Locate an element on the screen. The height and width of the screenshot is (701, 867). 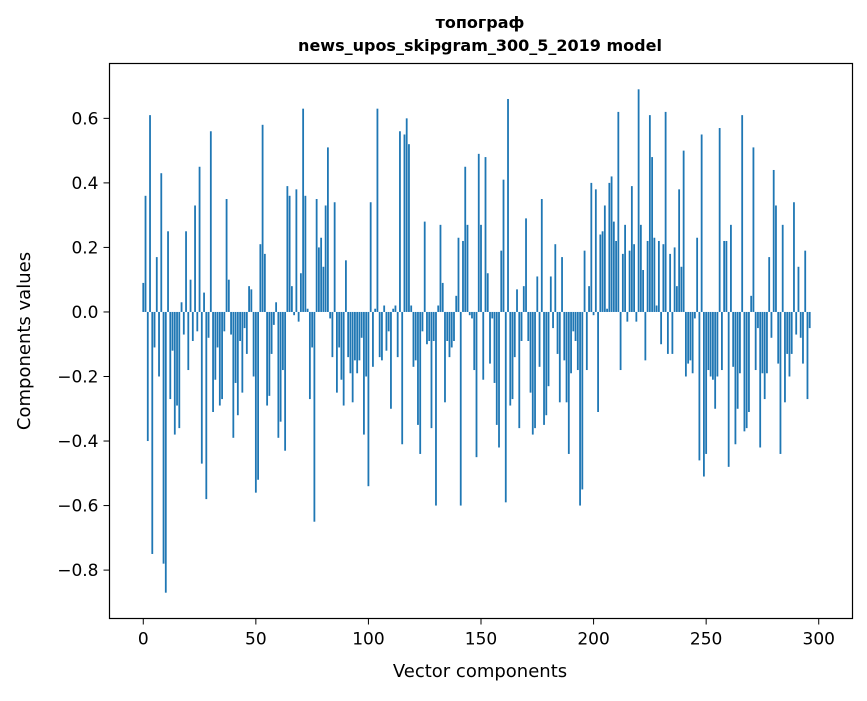
y-tick-label-3: −0.2 is located at coordinates (77, 377).